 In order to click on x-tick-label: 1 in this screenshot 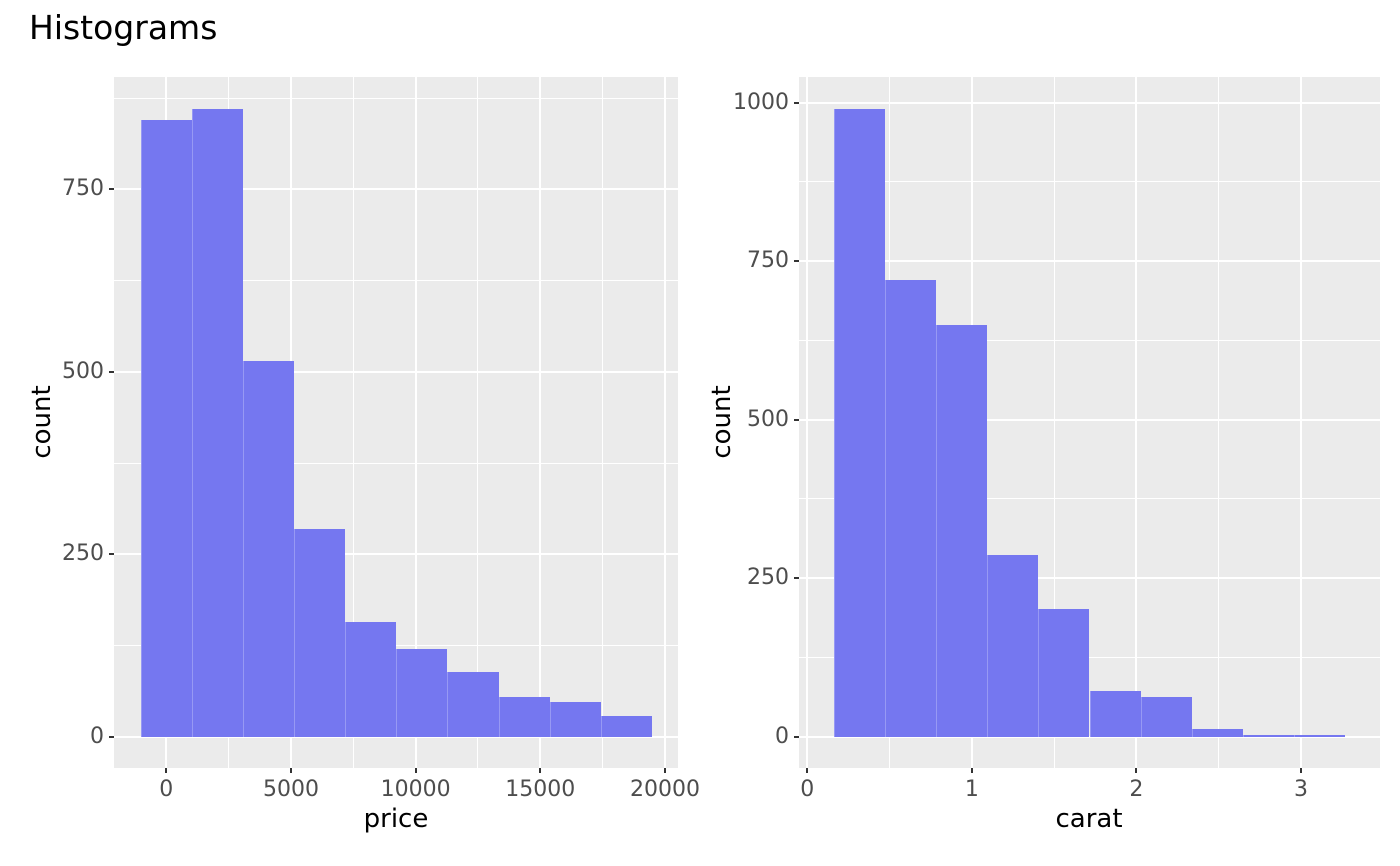, I will do `click(971, 789)`.